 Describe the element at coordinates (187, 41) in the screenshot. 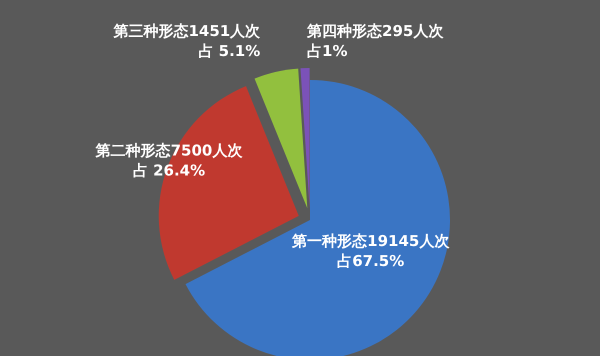

I see `slice-label: 第三种形态1451人次占 5.1%` at that location.